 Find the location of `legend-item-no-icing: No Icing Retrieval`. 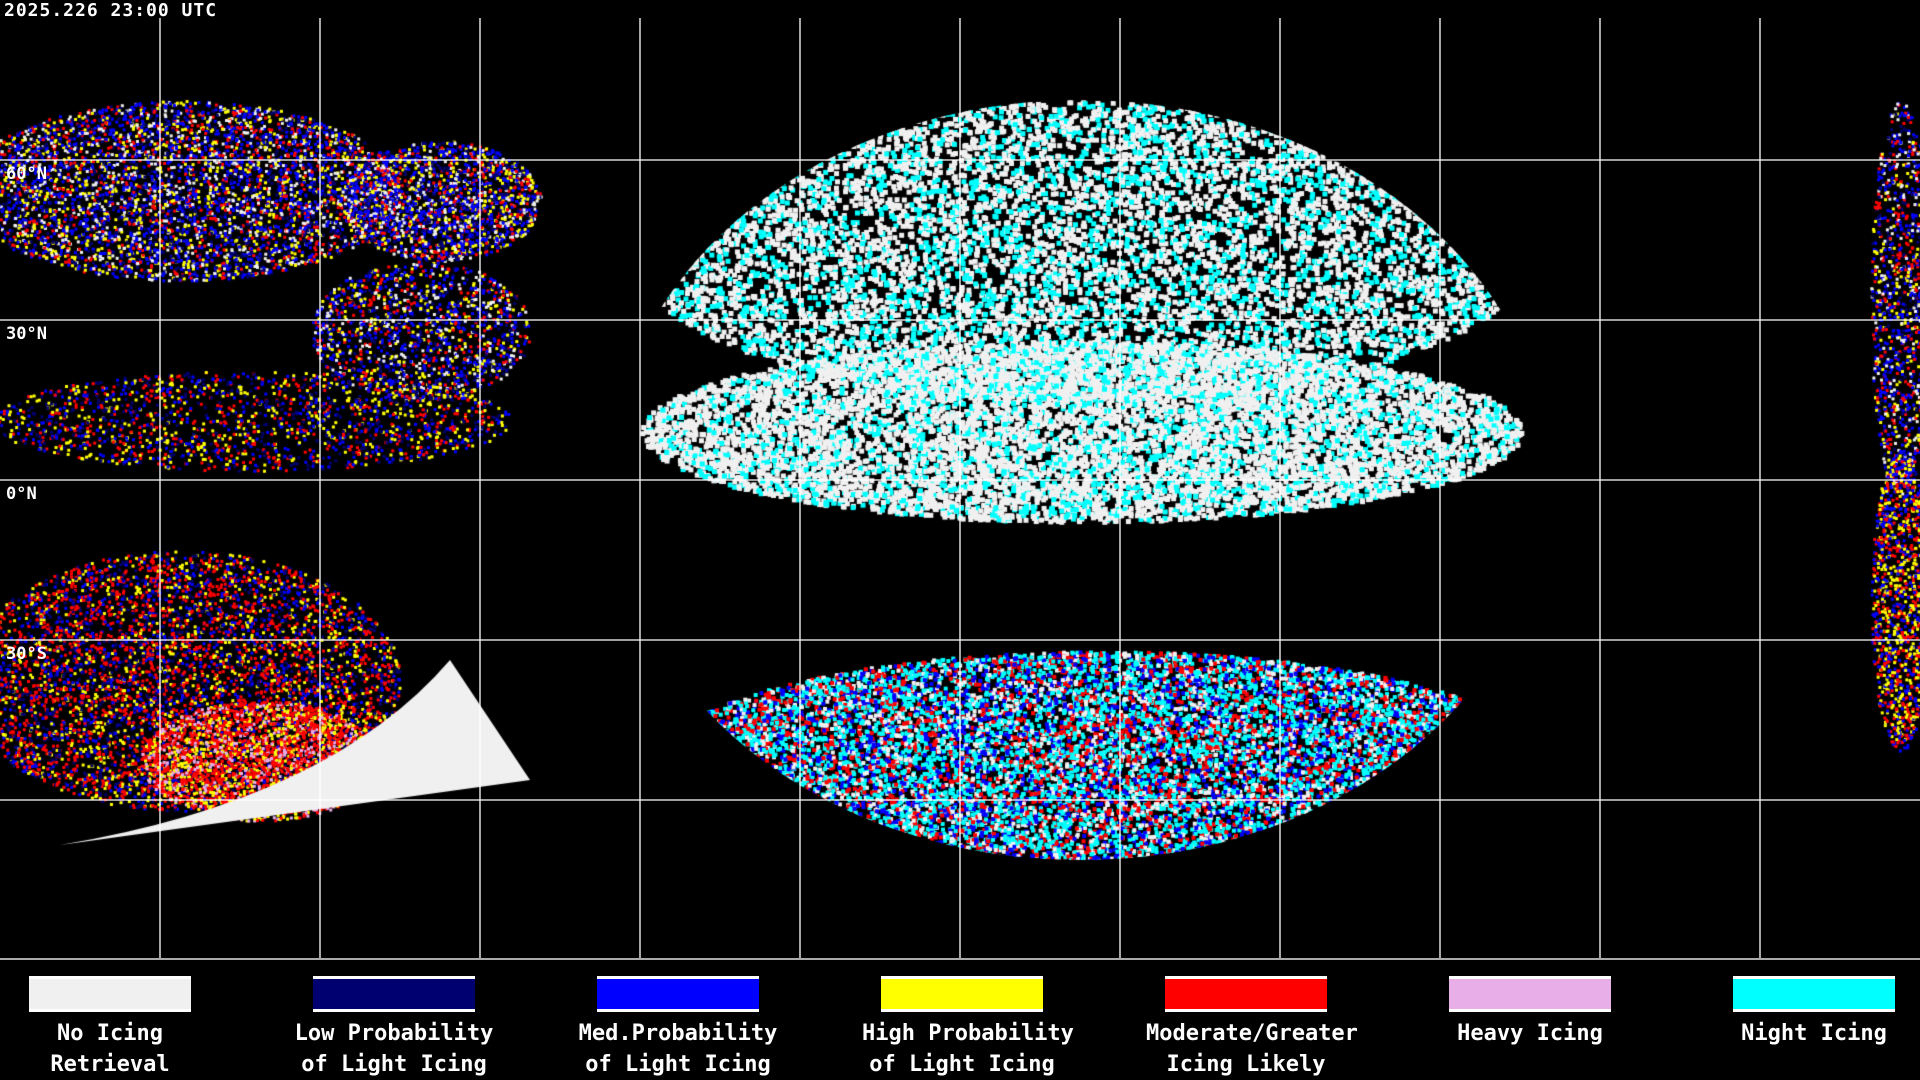

legend-item-no-icing: No Icing Retrieval is located at coordinates (110, 1028).